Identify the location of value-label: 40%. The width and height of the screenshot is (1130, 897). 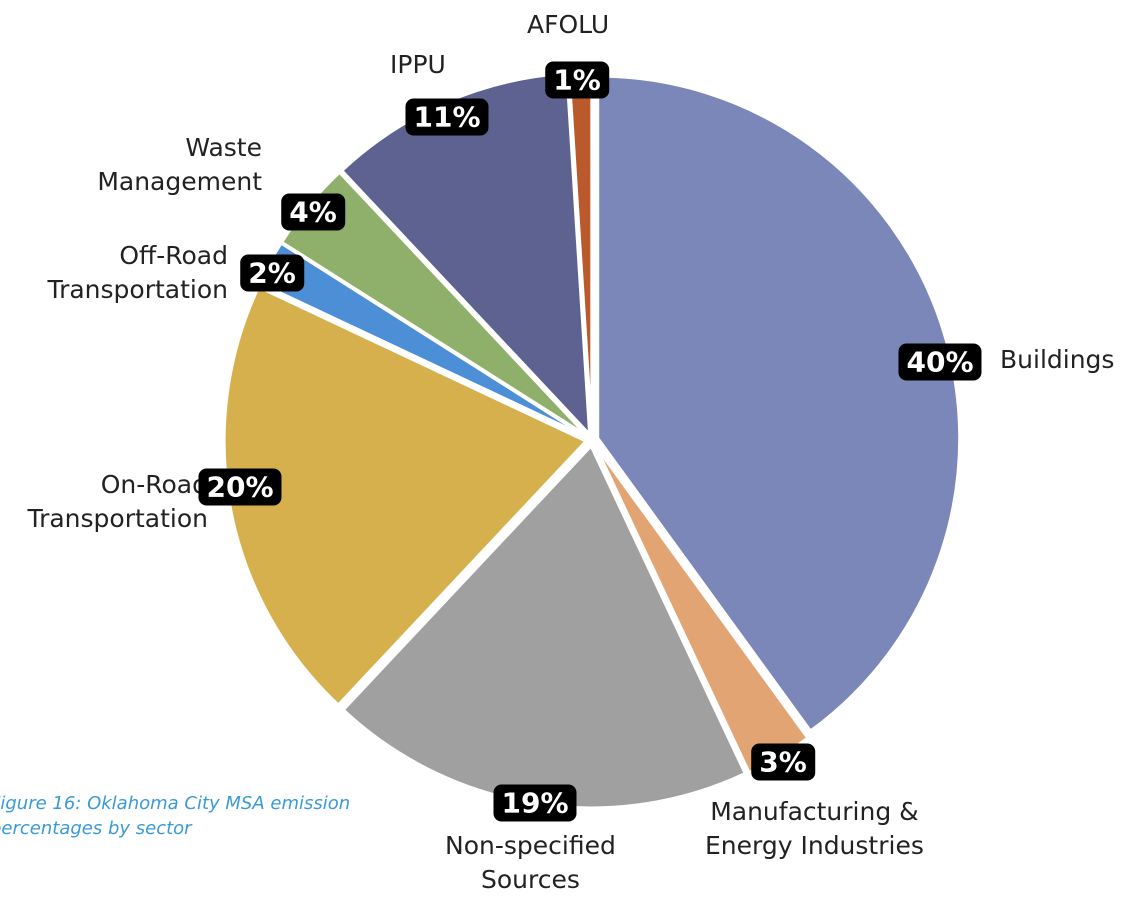
(940, 362).